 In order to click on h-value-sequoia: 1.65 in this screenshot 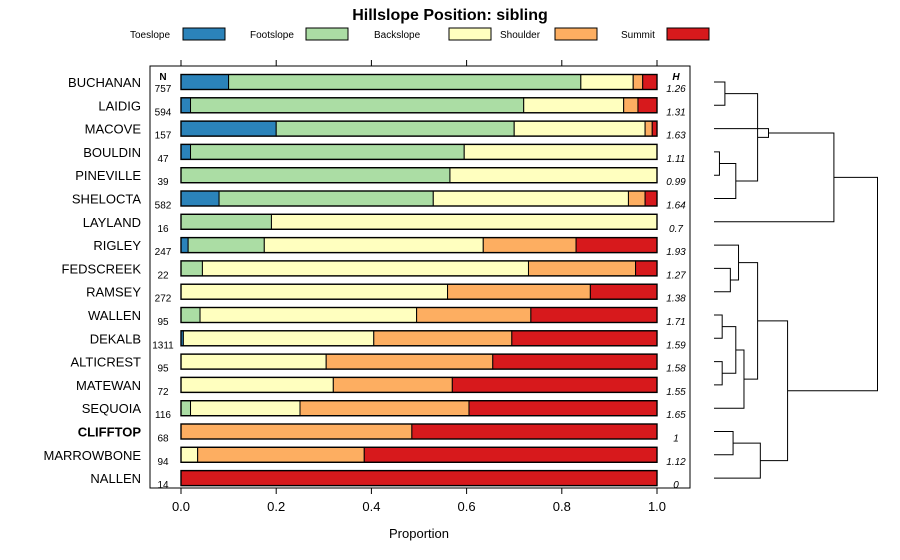, I will do `click(676, 415)`.